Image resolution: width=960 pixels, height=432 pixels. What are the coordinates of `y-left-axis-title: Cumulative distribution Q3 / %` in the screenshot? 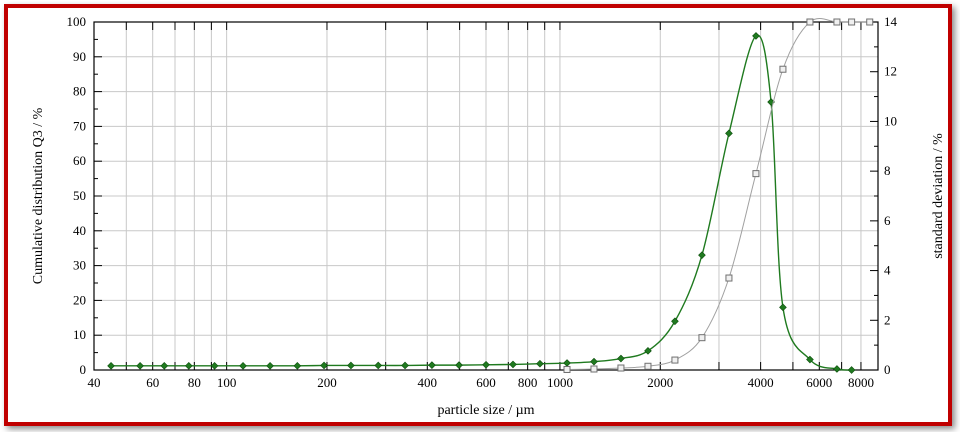 It's located at (38, 195).